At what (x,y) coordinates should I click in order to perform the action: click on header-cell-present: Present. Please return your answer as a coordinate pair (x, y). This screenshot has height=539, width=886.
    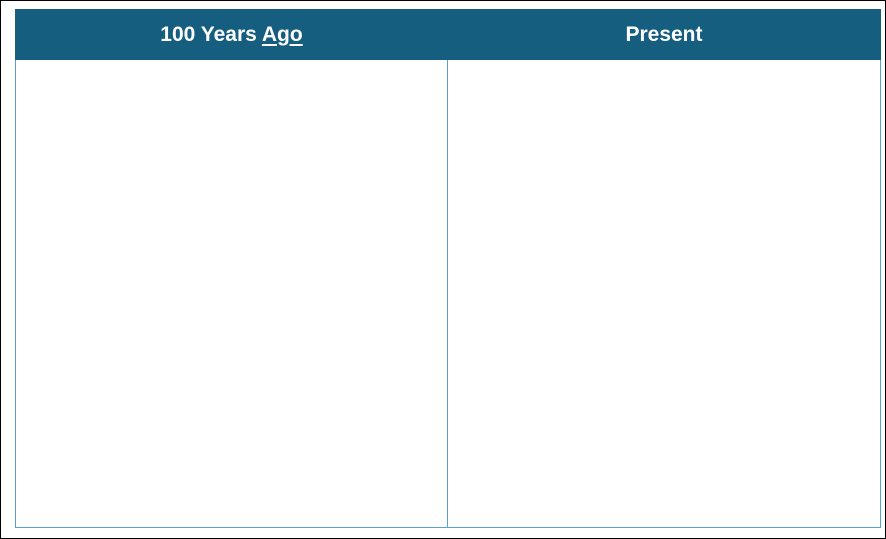
    Looking at the image, I should click on (664, 34).